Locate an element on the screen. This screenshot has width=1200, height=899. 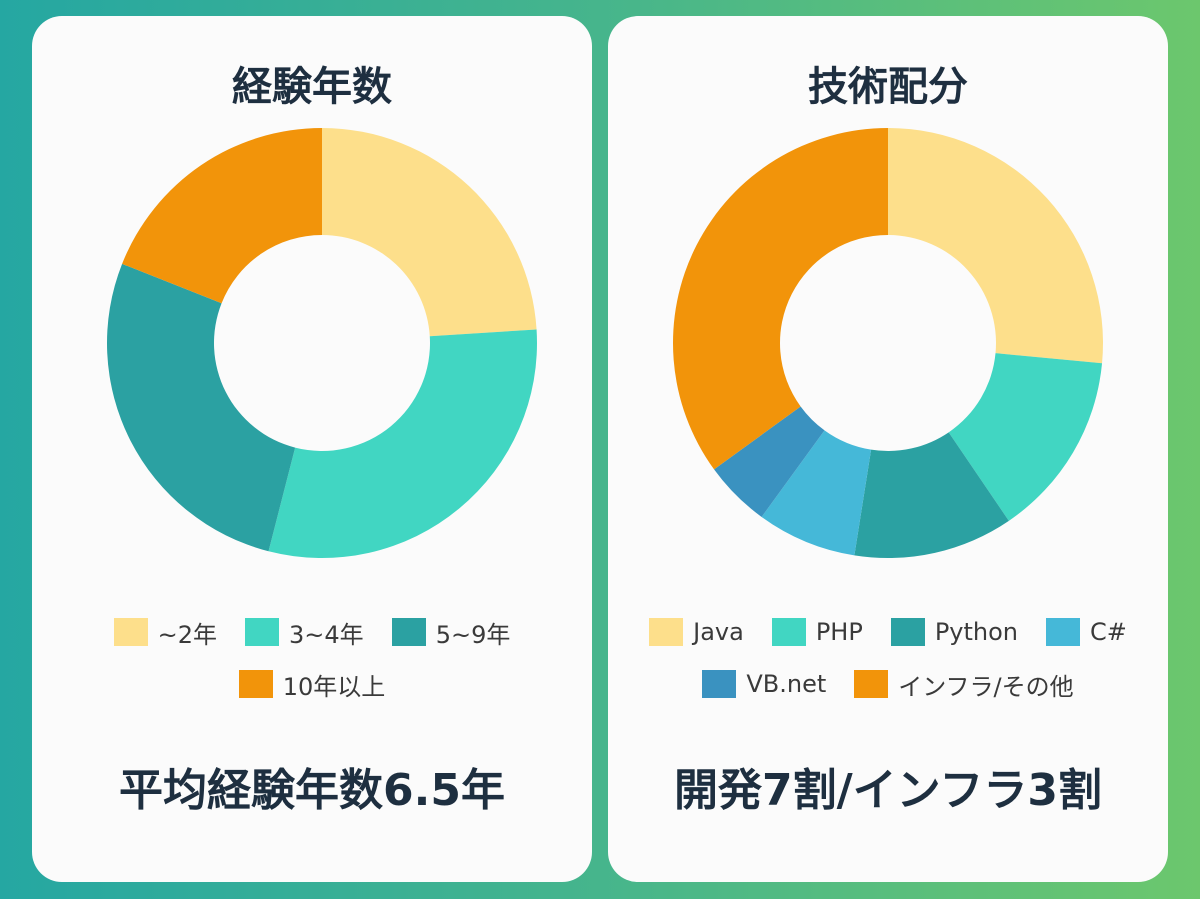
legend-item: ~2年 is located at coordinates (165, 633).